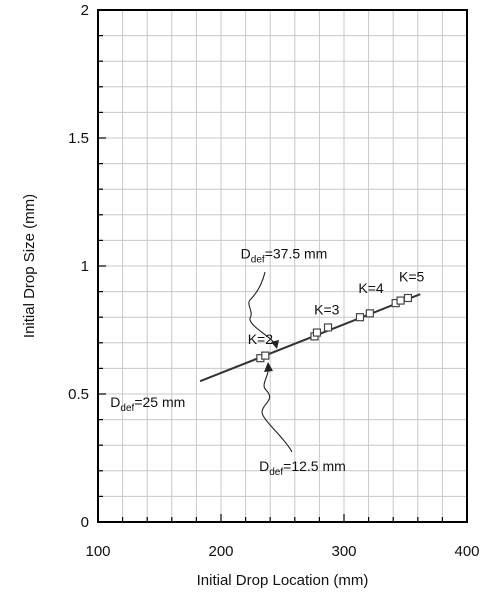 The image size is (495, 595). What do you see at coordinates (284, 255) in the screenshot?
I see `callout-label: Ddef=37.5 mm` at bounding box center [284, 255].